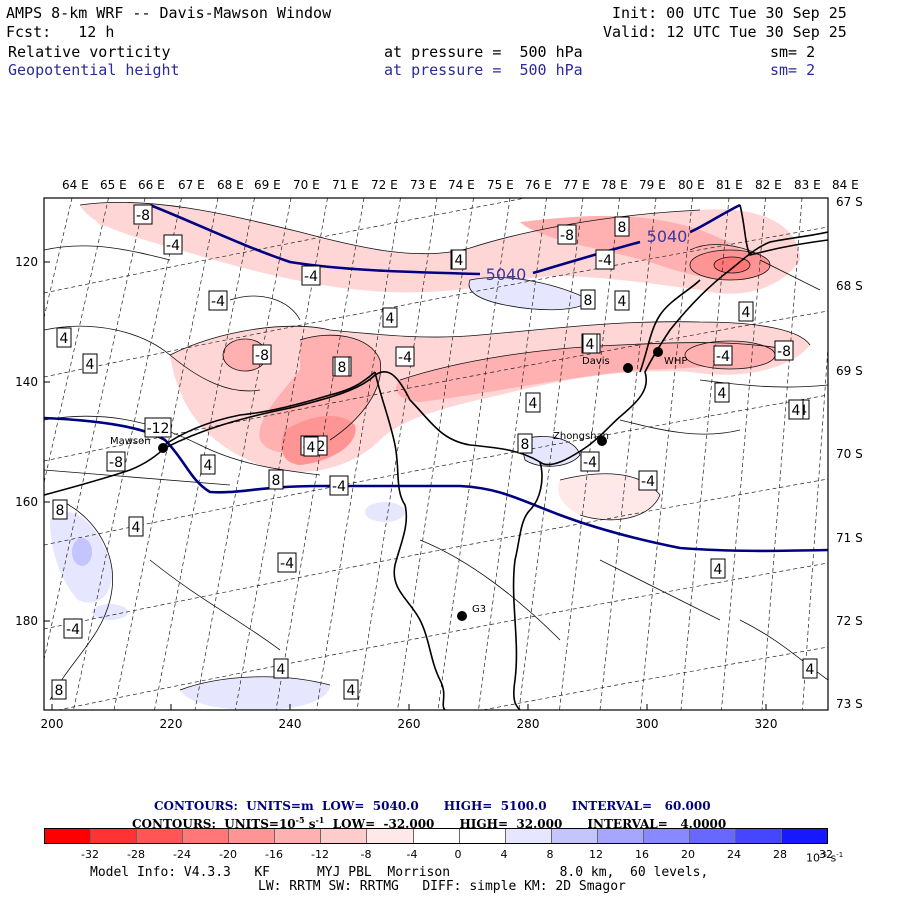 The height and width of the screenshot is (900, 900). I want to click on colorbar-label: 8, so click(550, 854).